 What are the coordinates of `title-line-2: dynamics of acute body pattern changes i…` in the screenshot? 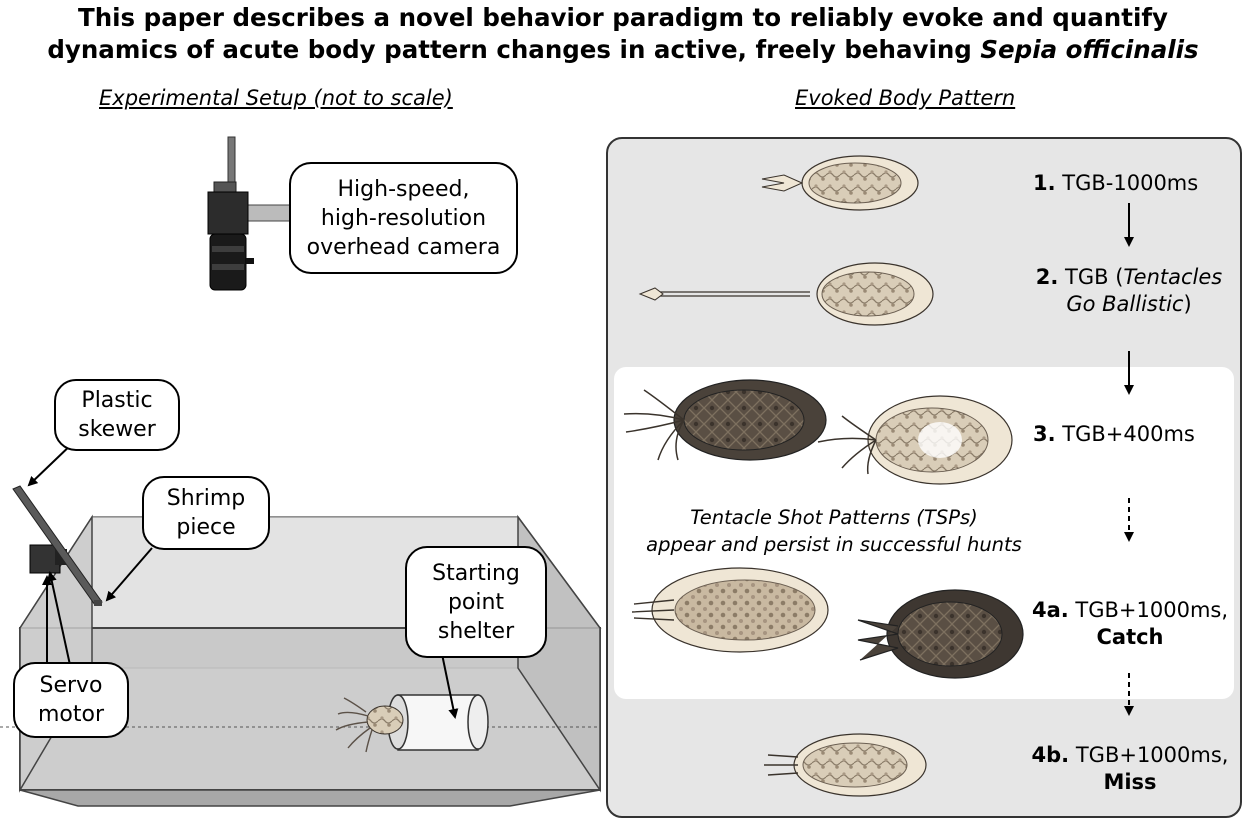 It's located at (623, 49).